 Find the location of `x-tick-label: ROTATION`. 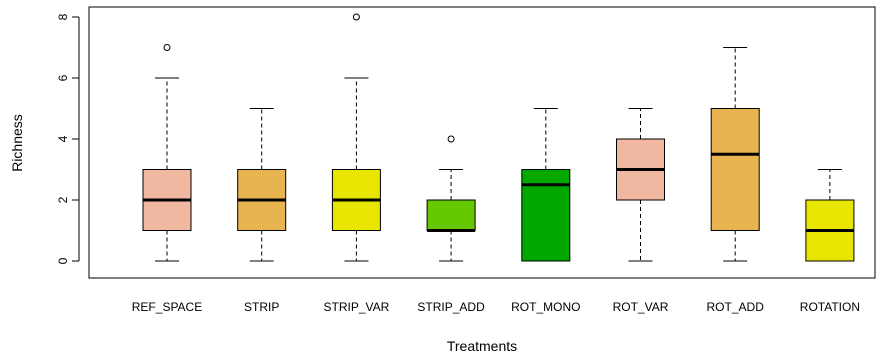

x-tick-label: ROTATION is located at coordinates (830, 307).